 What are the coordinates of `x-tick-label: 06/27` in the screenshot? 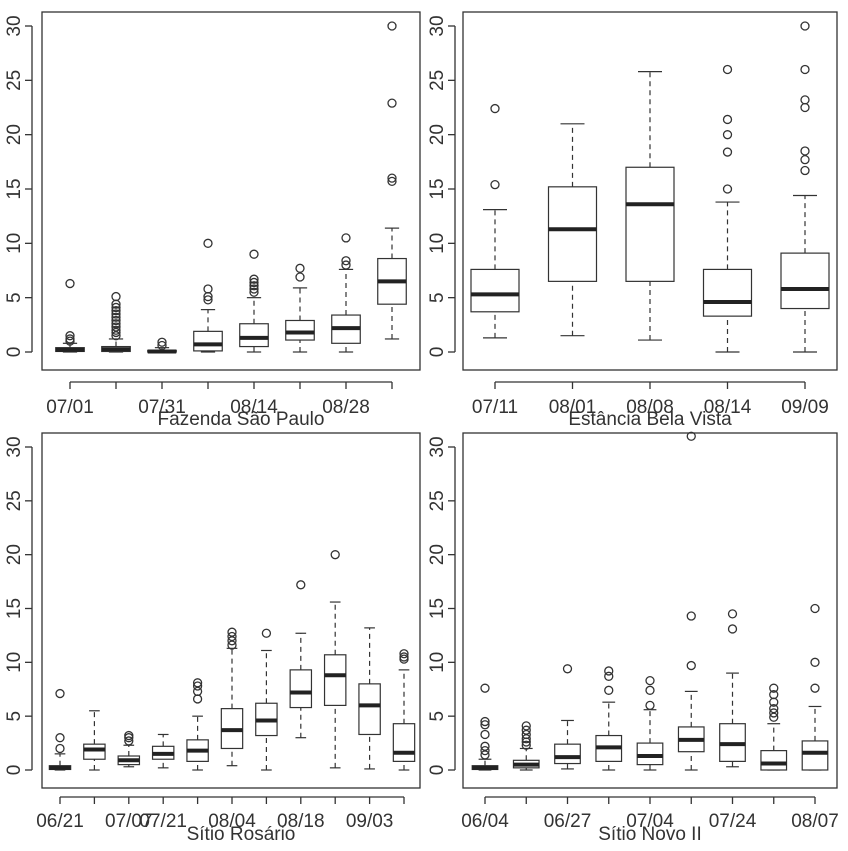 It's located at (568, 821).